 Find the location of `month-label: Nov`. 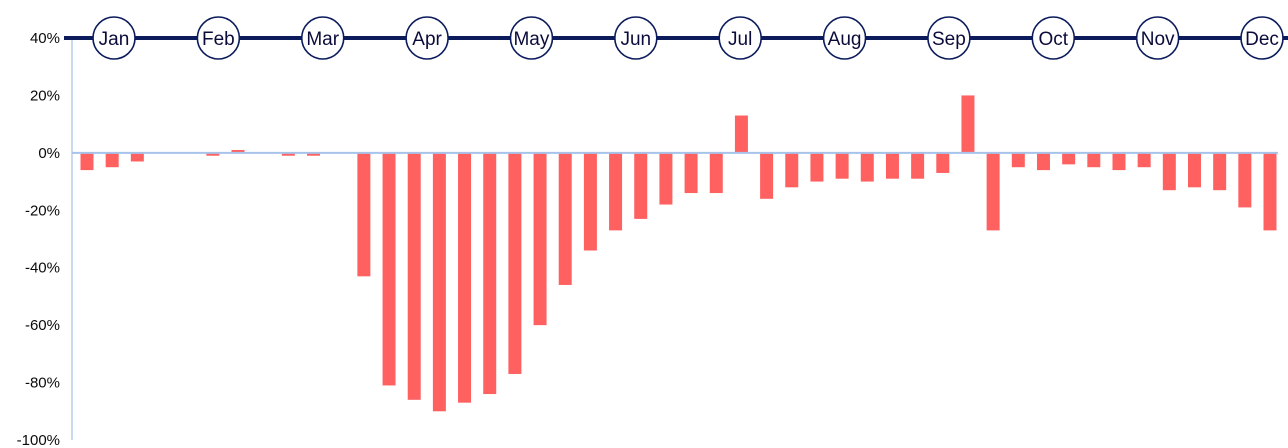

month-label: Nov is located at coordinates (1158, 39).